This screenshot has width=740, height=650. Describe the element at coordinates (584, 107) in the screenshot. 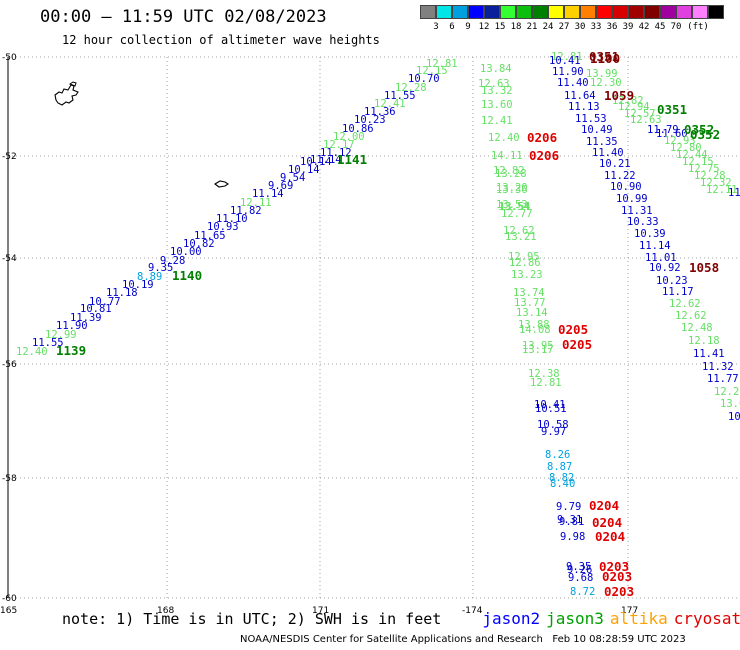

I see `wave-height-value: 11.13` at that location.